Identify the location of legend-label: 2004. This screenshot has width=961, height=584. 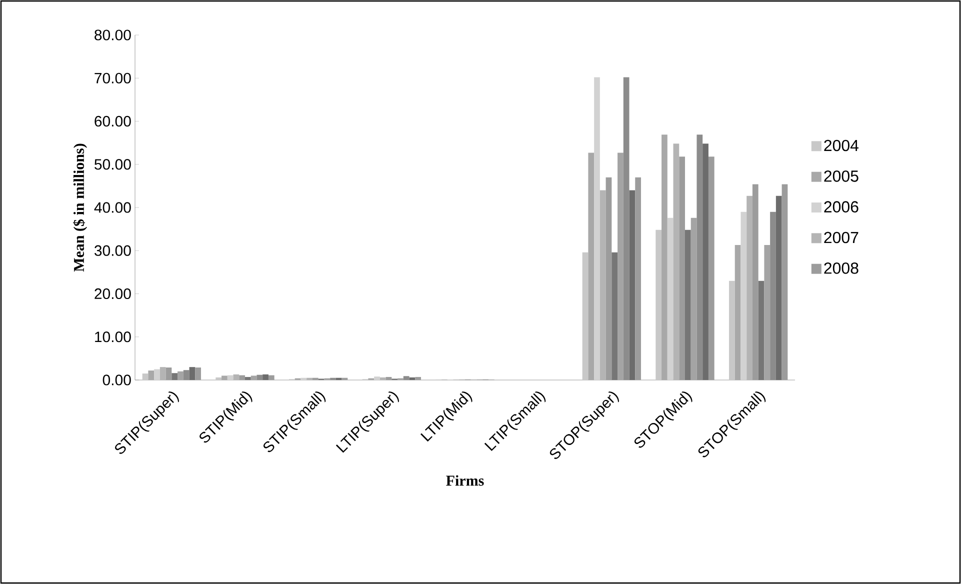
(841, 146).